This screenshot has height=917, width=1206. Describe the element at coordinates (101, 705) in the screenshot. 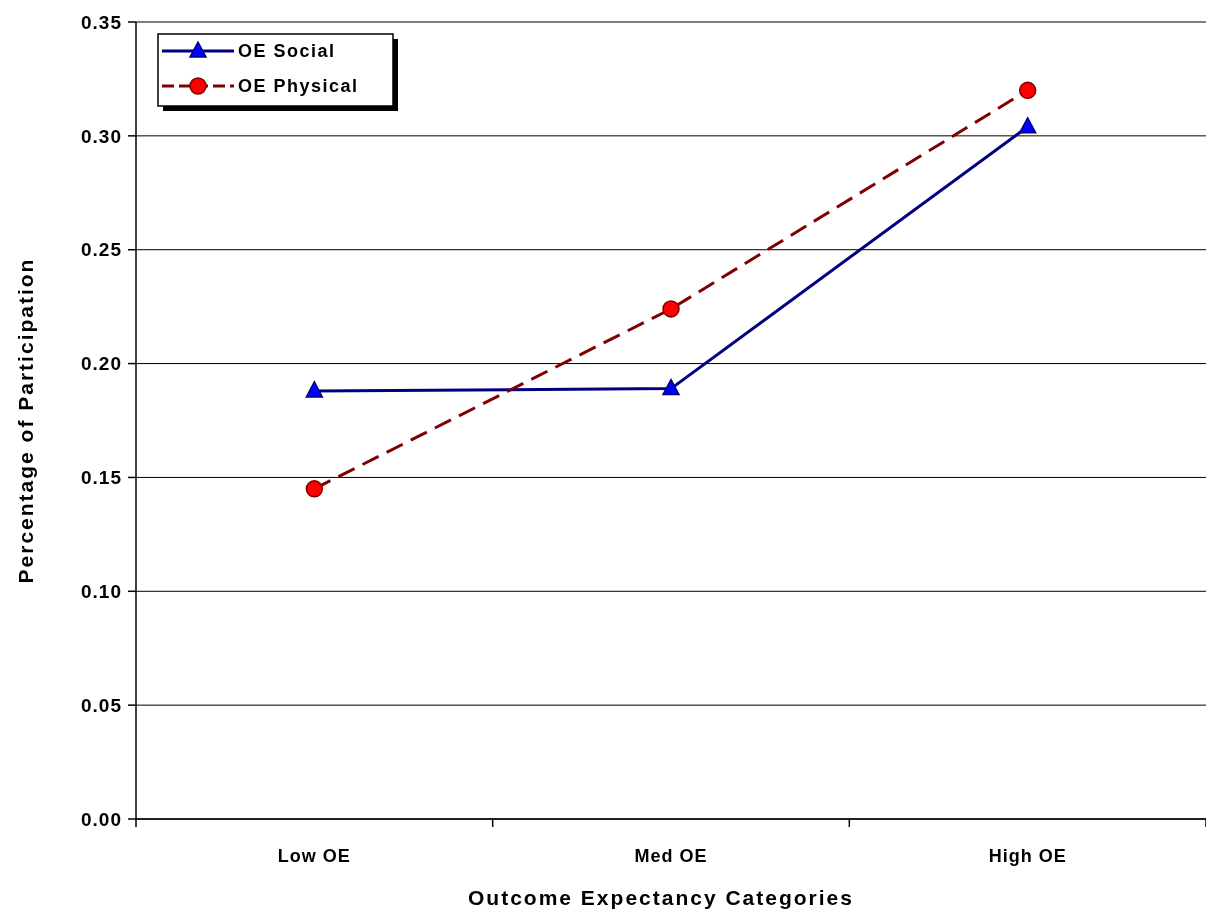

I see `y-tick-label: 0.05` at that location.